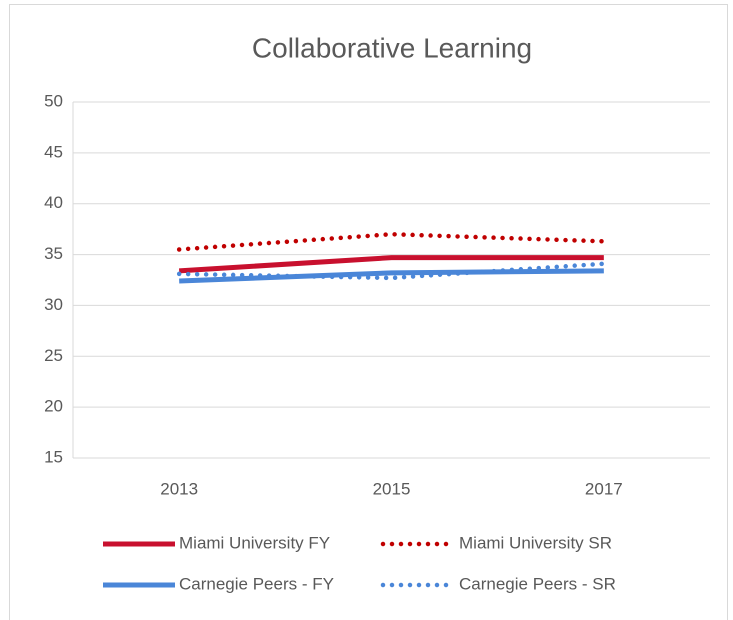  I want to click on y-tick-label: 20, so click(53, 406).